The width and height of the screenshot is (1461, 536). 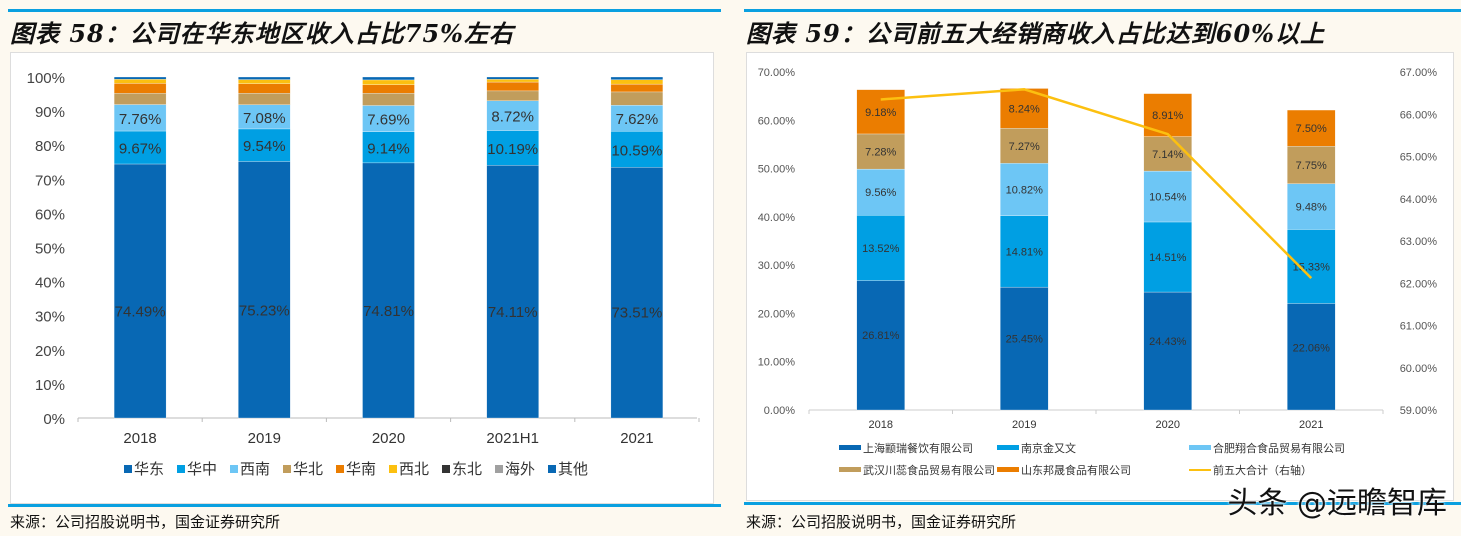 I want to click on data-label: 7.69%, so click(x=388, y=120).